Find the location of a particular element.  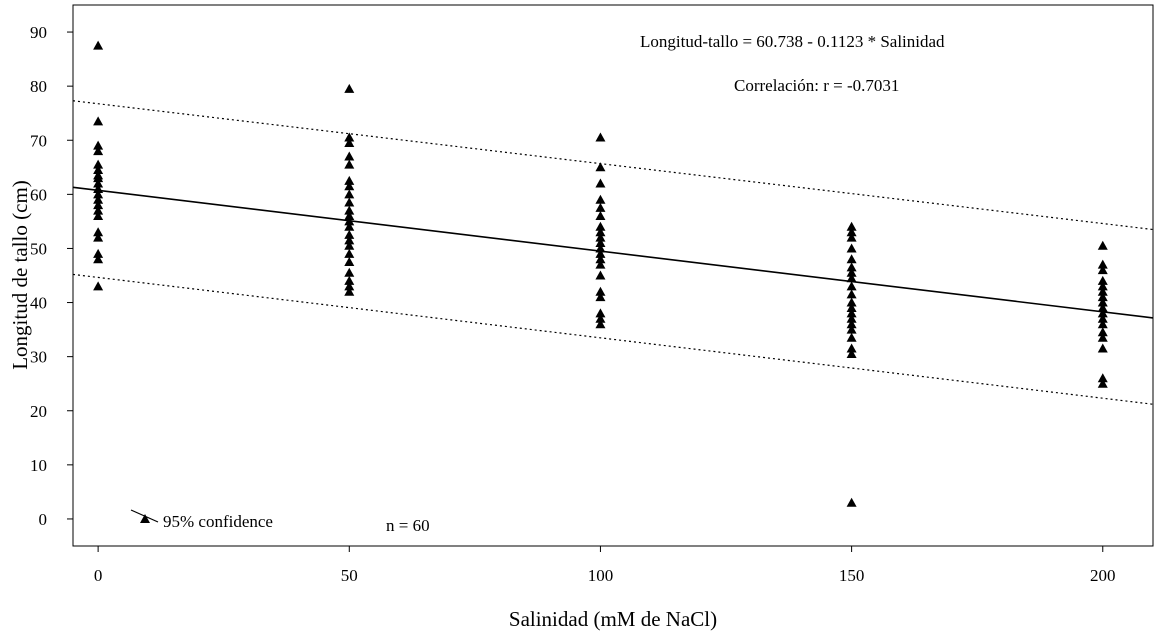

y-tick-label: 0 is located at coordinates (43, 519).